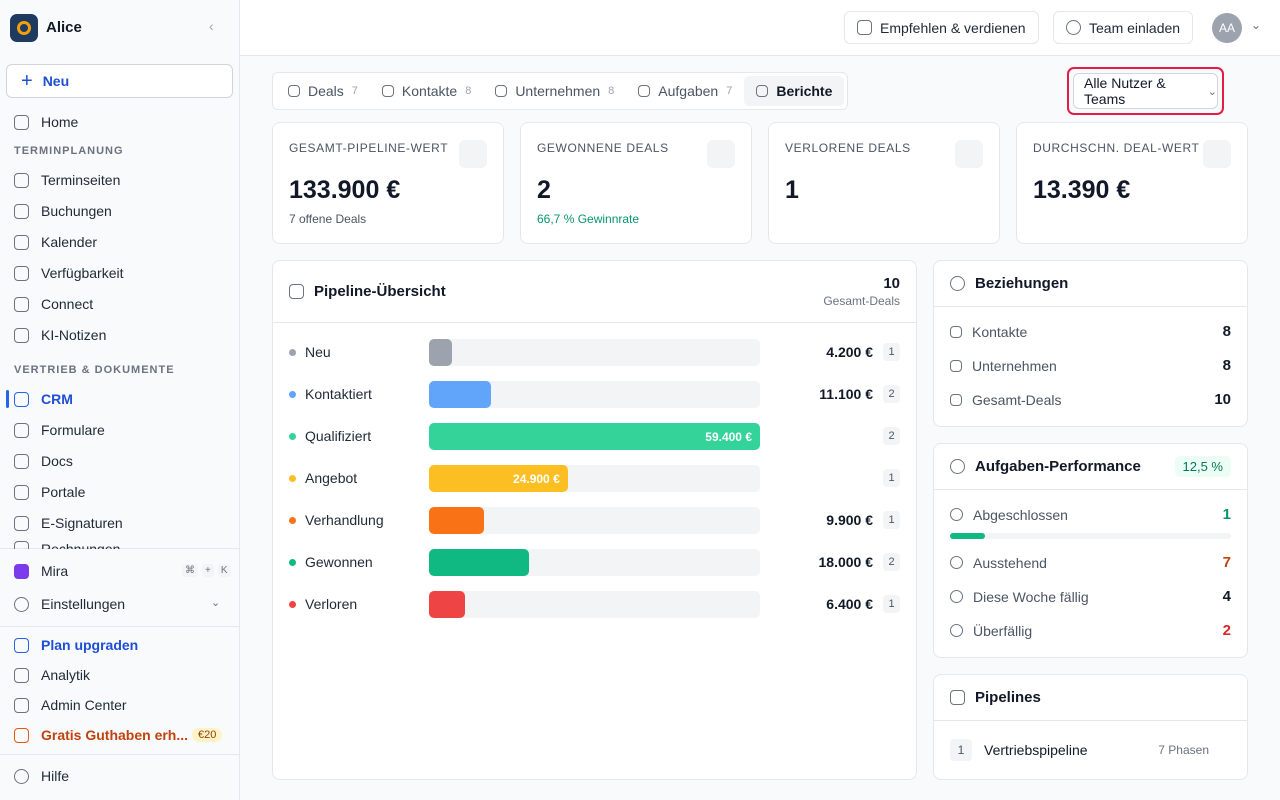 This screenshot has width=1280, height=800. What do you see at coordinates (67, 545) in the screenshot?
I see `nav-item: Rechnungen` at bounding box center [67, 545].